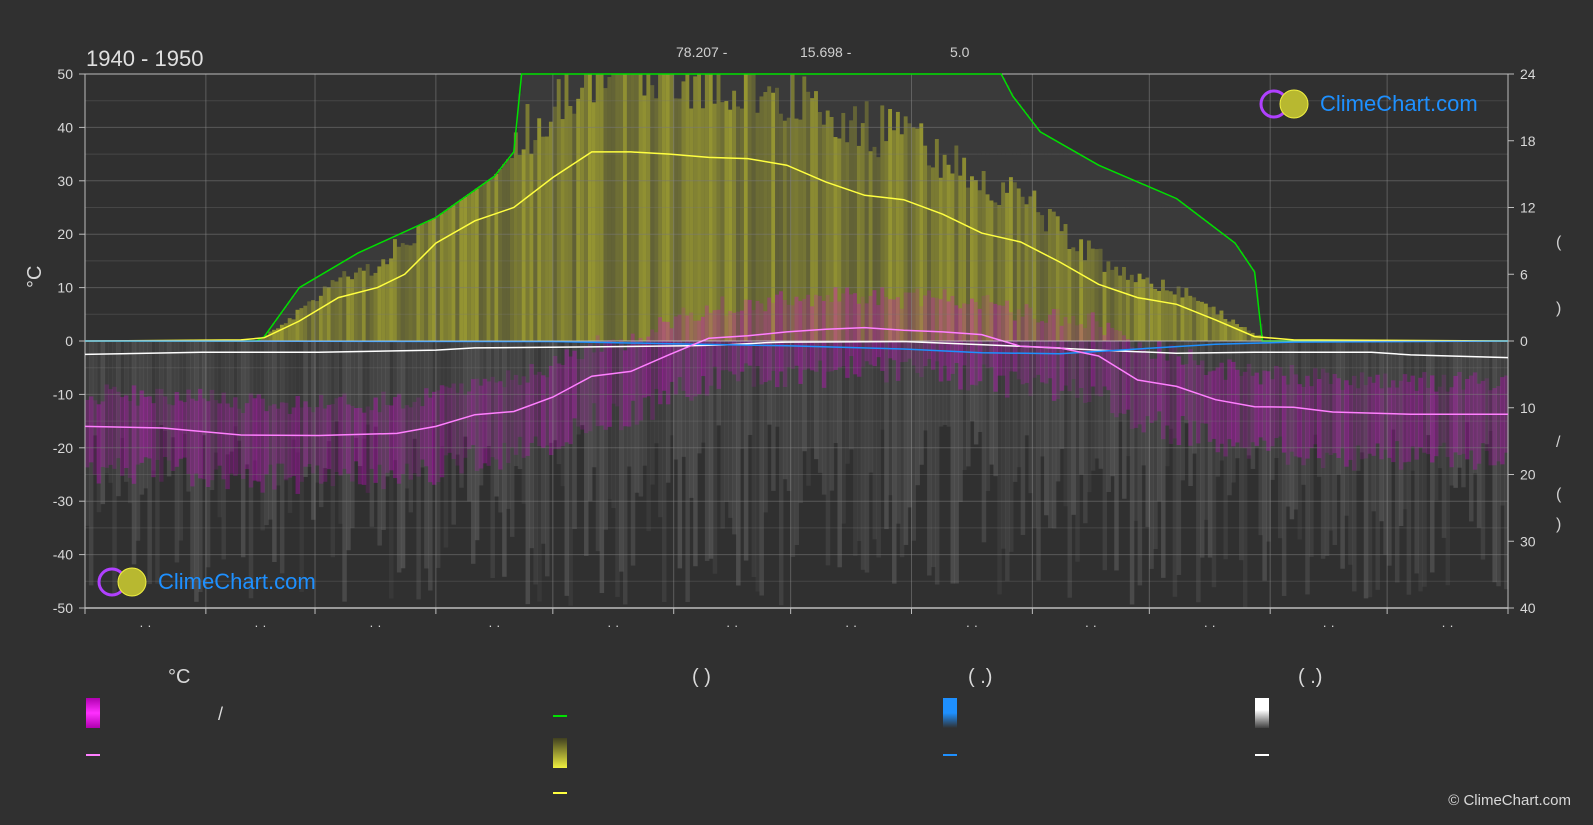 Image resolution: width=1593 pixels, height=825 pixels. Describe the element at coordinates (63, 394) in the screenshot. I see `left-tick-label: -10` at that location.